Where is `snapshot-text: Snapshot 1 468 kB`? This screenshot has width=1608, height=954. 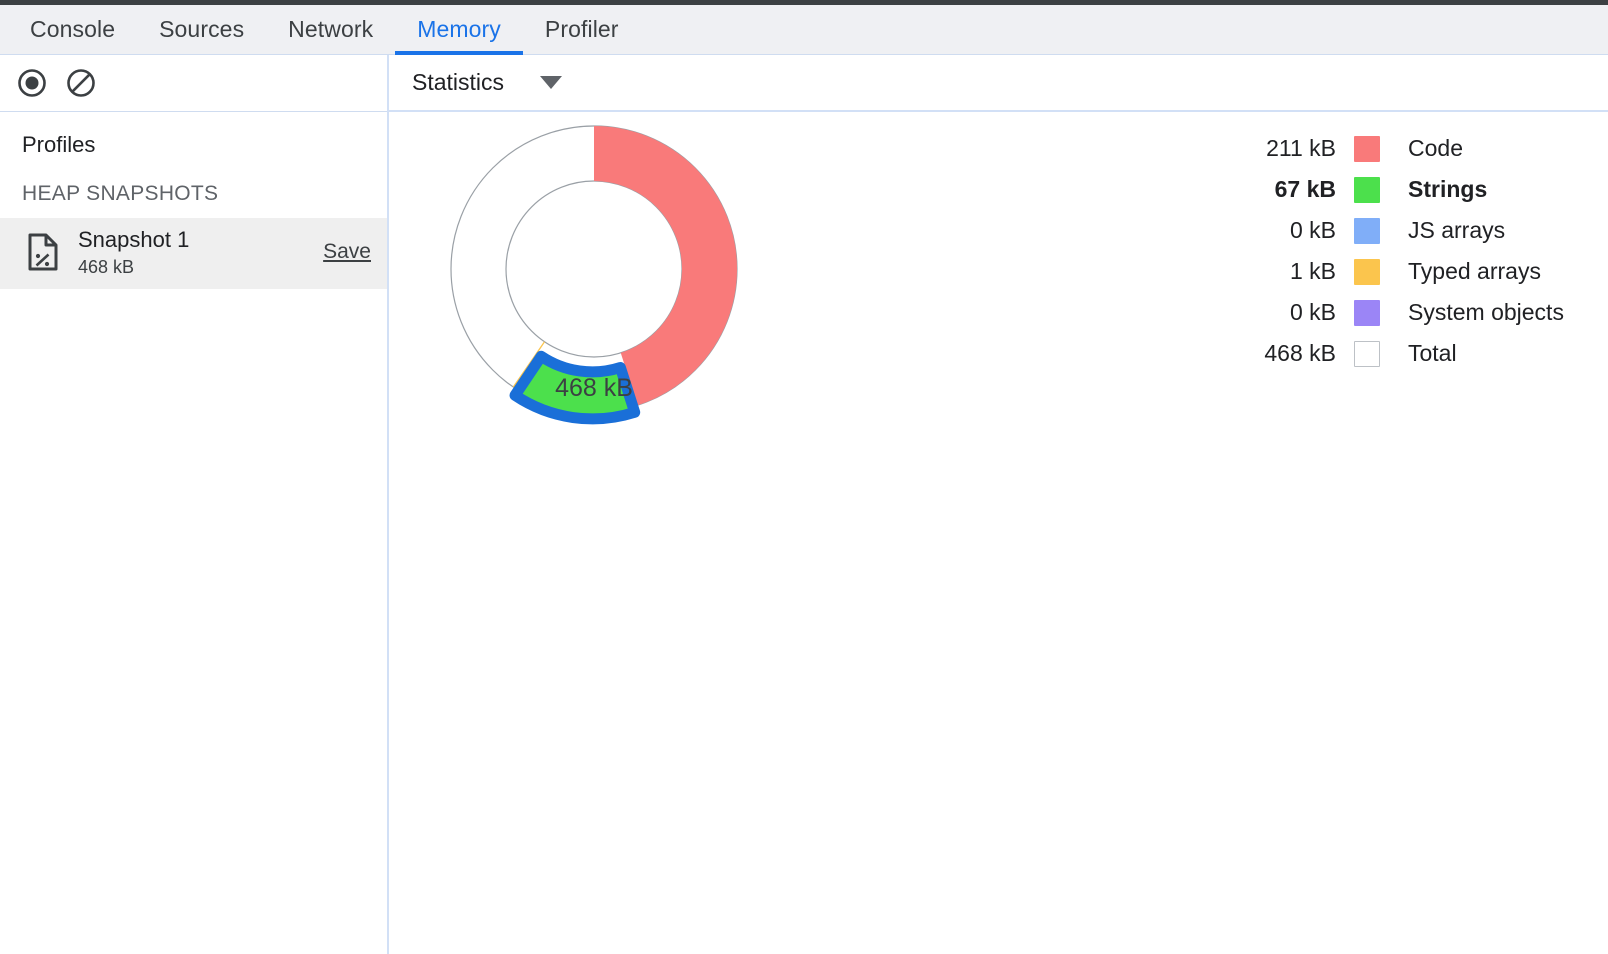
snapshot-text: Snapshot 1 468 kB is located at coordinates (195, 252).